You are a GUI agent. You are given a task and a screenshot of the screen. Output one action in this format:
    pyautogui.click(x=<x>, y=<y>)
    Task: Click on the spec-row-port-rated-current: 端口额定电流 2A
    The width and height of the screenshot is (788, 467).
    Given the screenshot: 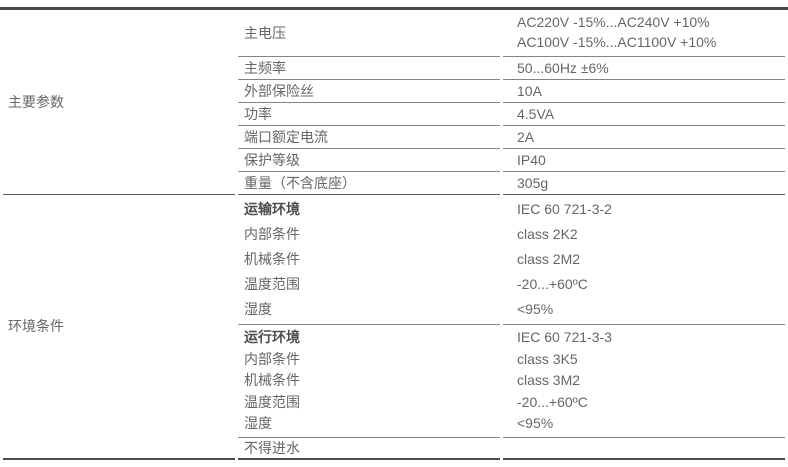 What is the action you would take?
    pyautogui.click(x=394, y=137)
    